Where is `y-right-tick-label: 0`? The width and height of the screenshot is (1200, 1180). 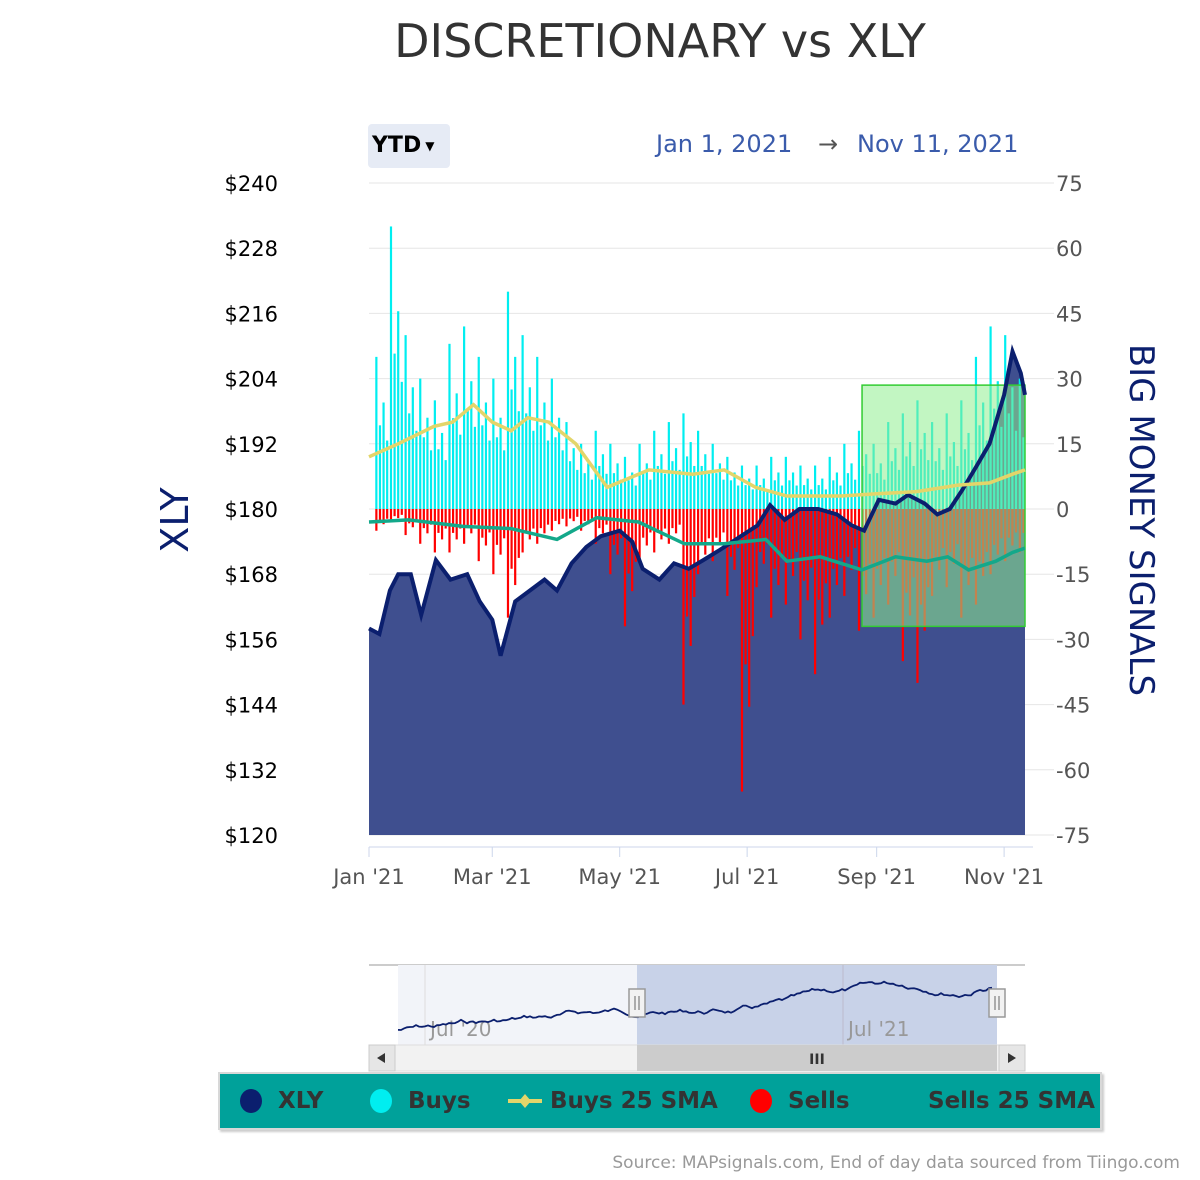
y-right-tick-label: 0 is located at coordinates (1062, 510).